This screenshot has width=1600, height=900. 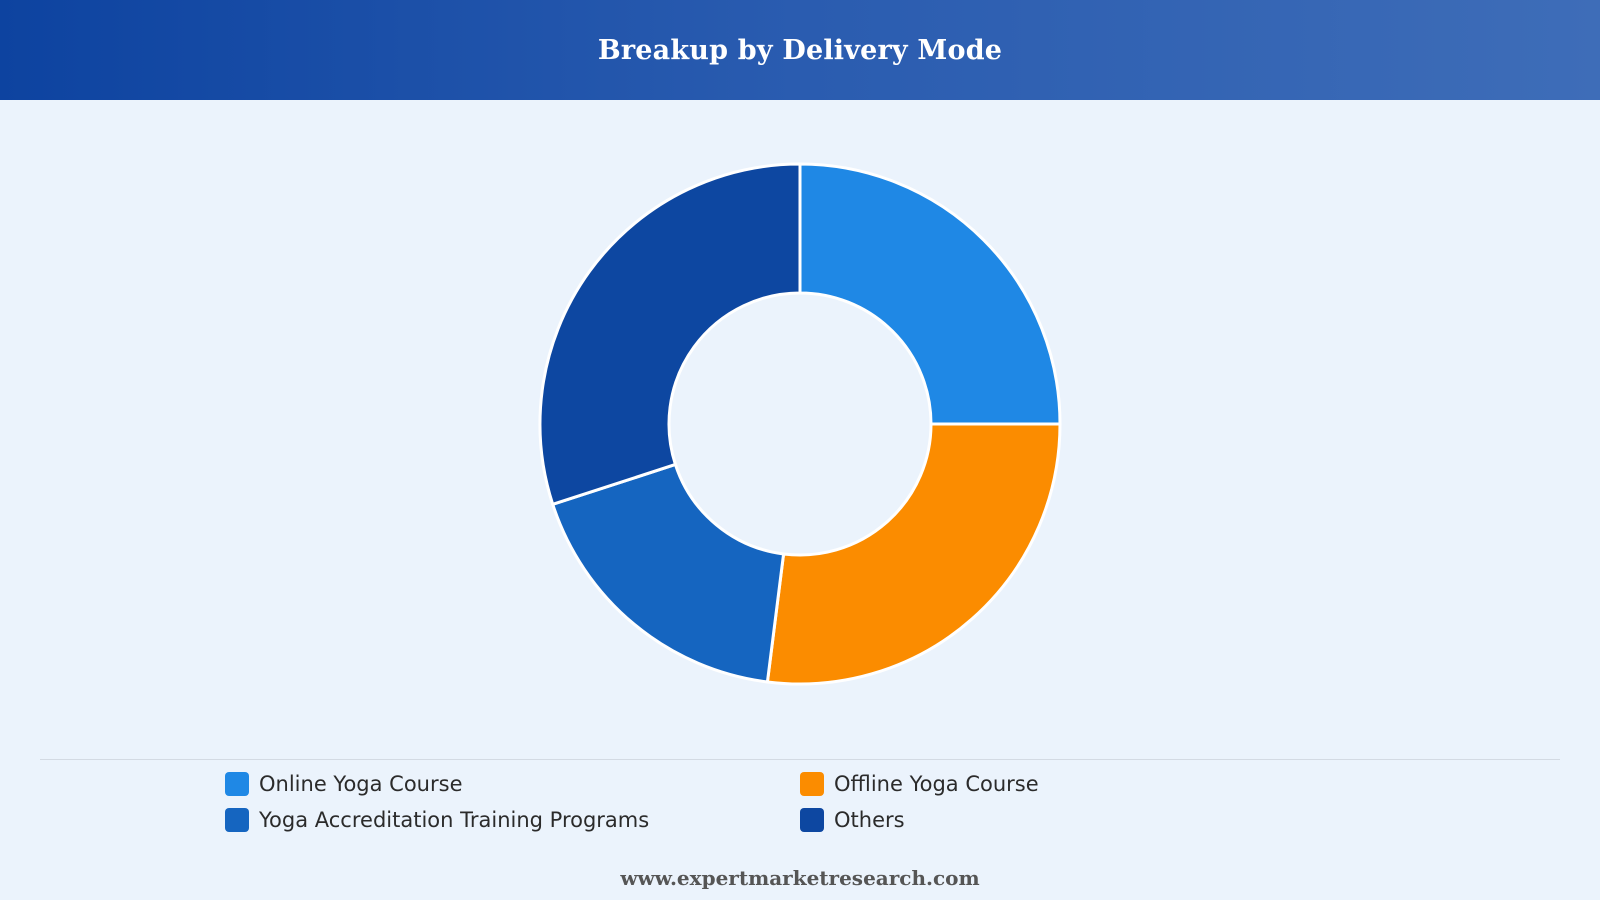 I want to click on chart-title: Breakup by Delivery Mode, so click(x=800, y=50).